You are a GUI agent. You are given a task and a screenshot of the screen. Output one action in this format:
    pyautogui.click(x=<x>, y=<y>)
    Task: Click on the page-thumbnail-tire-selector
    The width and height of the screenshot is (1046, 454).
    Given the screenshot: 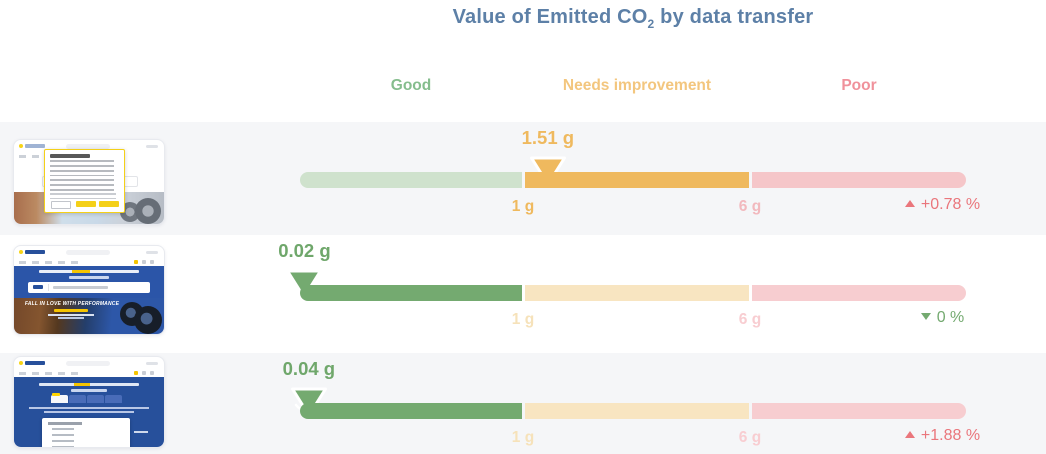 What is the action you would take?
    pyautogui.click(x=89, y=402)
    